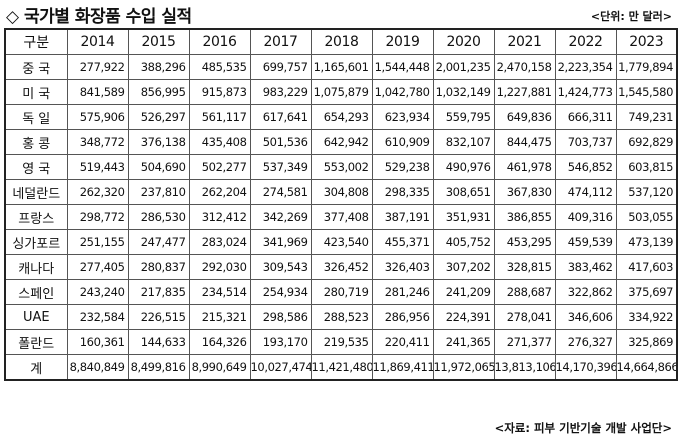 The height and width of the screenshot is (437, 680). I want to click on cell: 14,664,866, so click(646, 367).